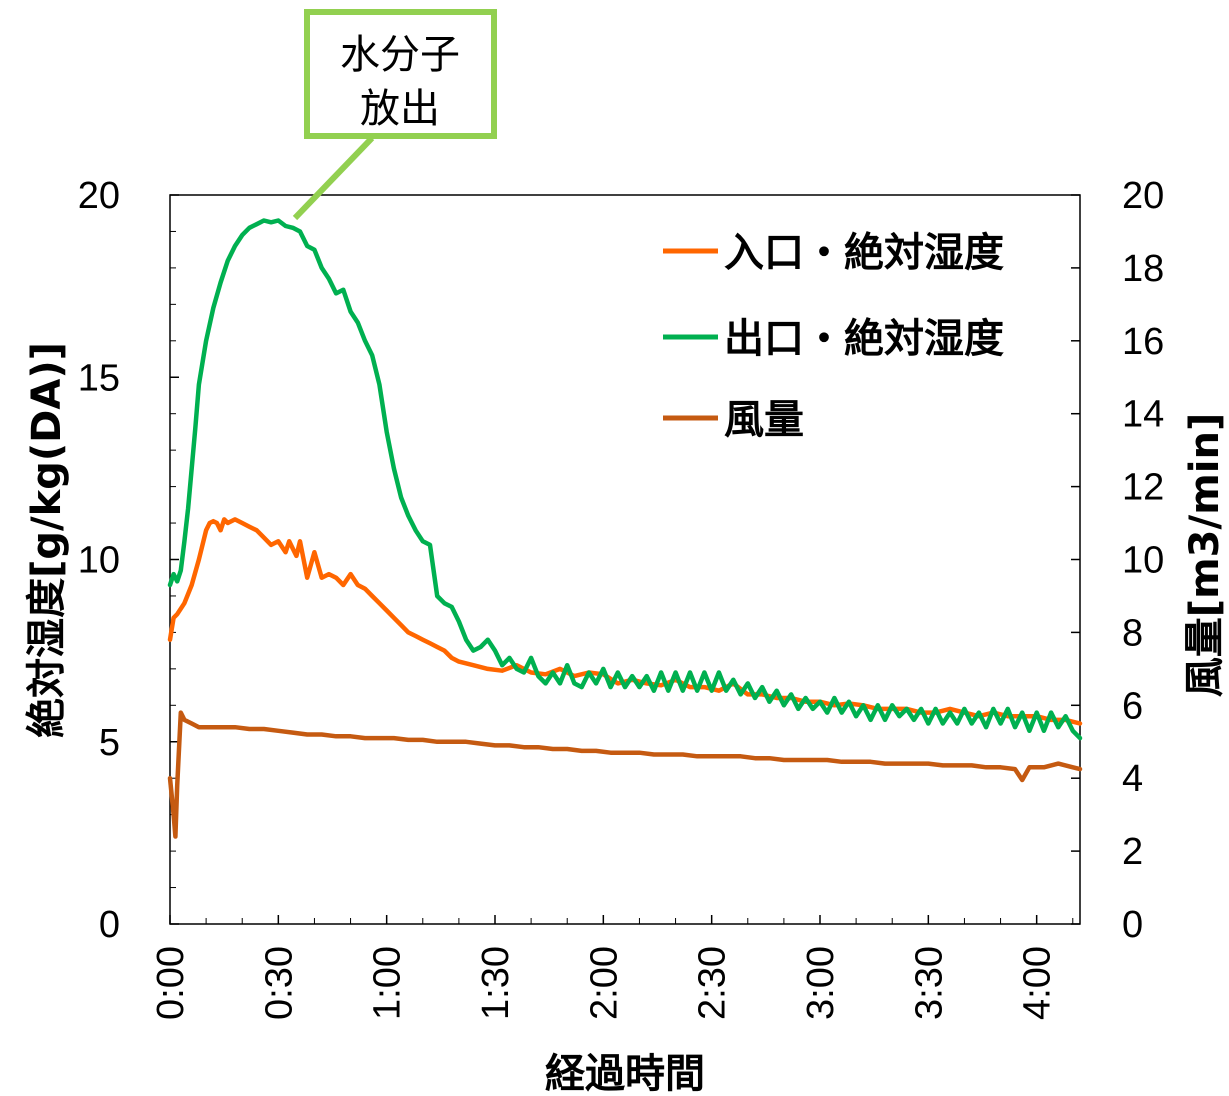 This screenshot has width=1229, height=1096. I want to click on y2-tick-label: 2, so click(1132, 852).